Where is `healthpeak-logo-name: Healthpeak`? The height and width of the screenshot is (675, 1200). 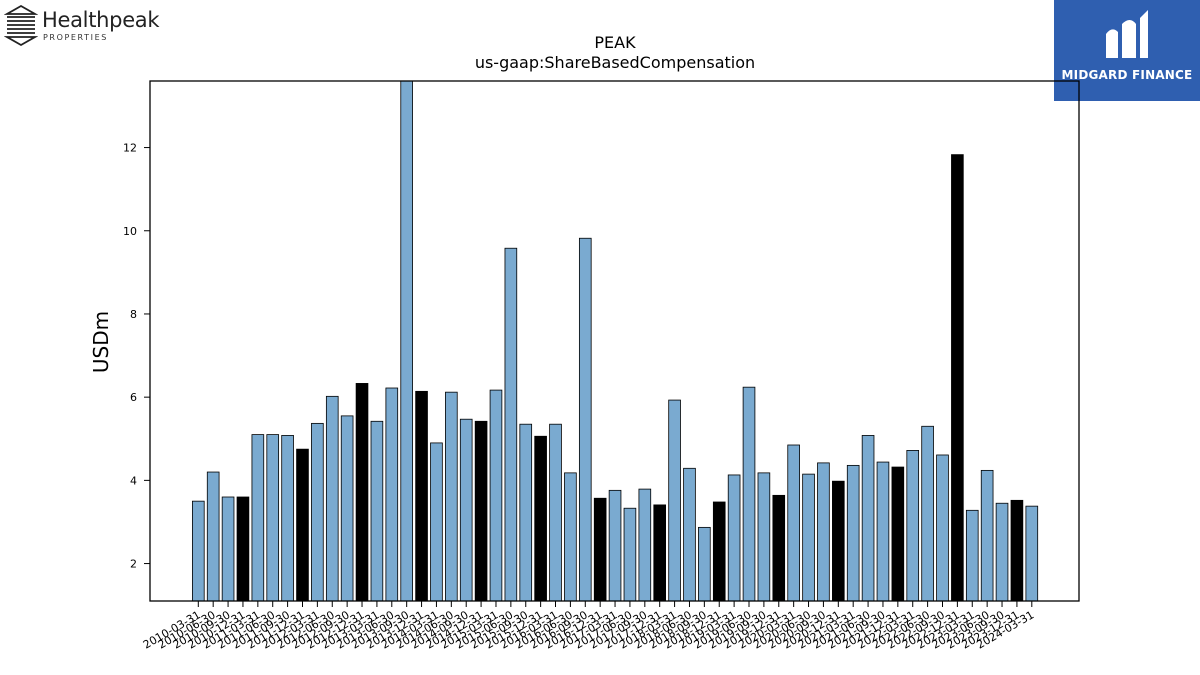 healthpeak-logo-name: Healthpeak is located at coordinates (101, 20).